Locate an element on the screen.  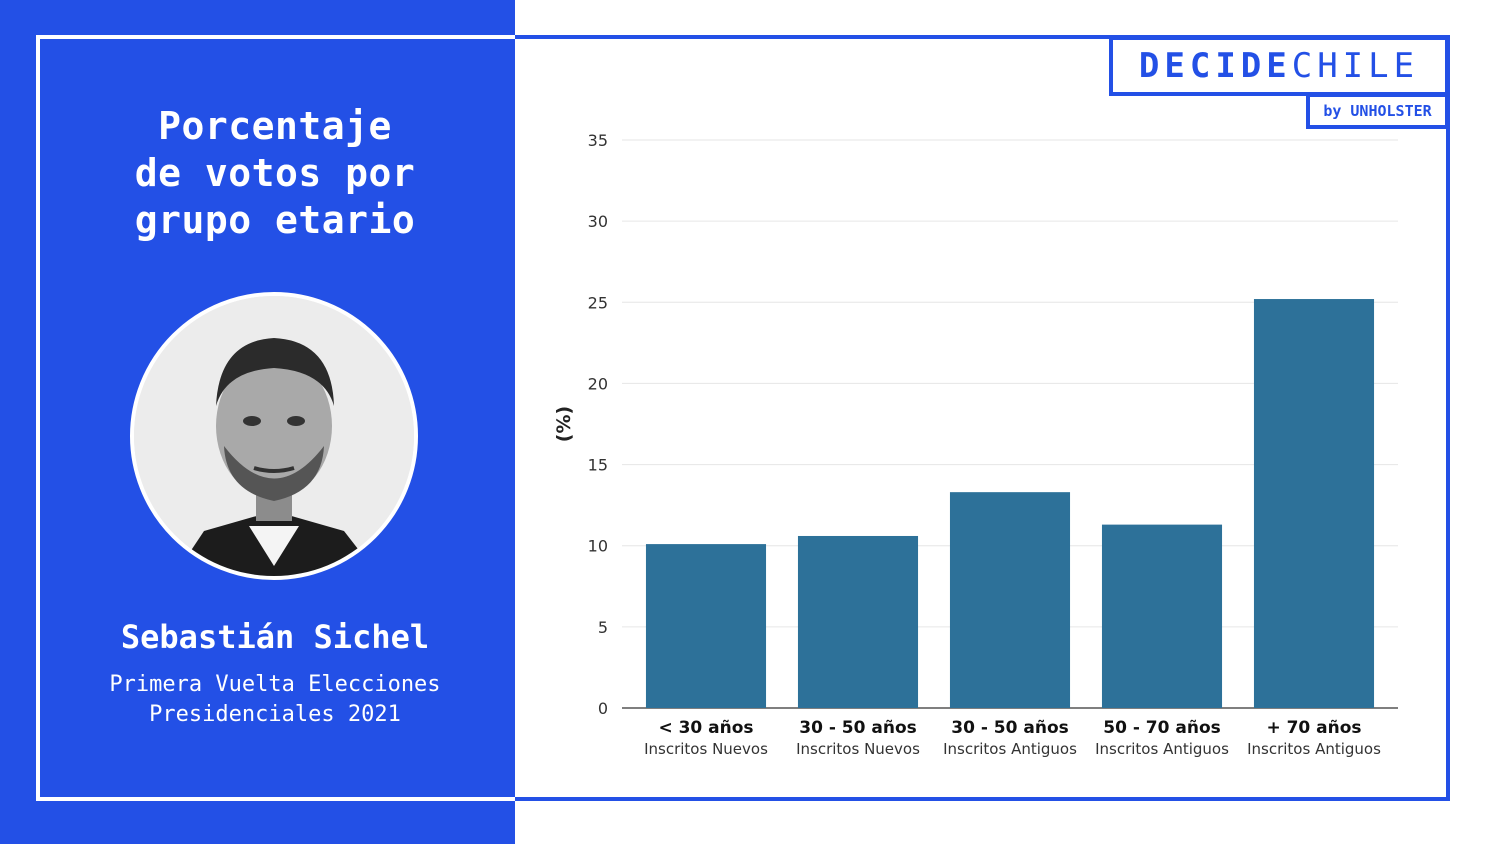
y-tick-label: 30 is located at coordinates (598, 221).